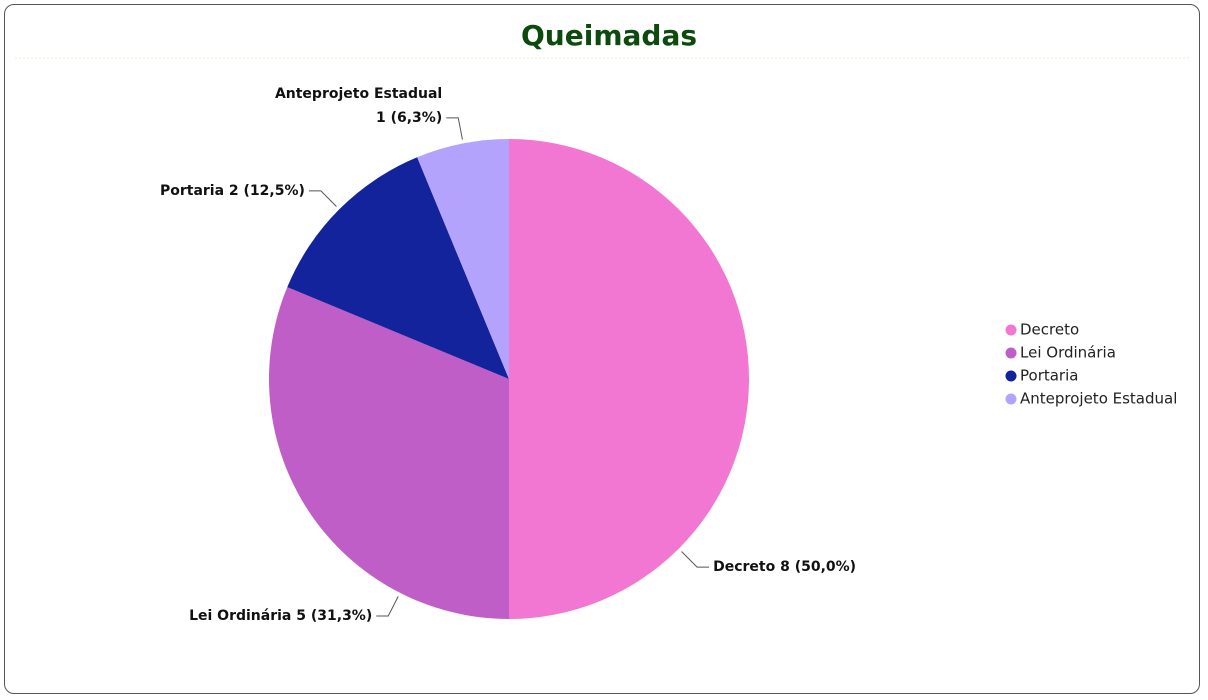  I want to click on data-label: Portaria 2 (12,5%), so click(232, 191).